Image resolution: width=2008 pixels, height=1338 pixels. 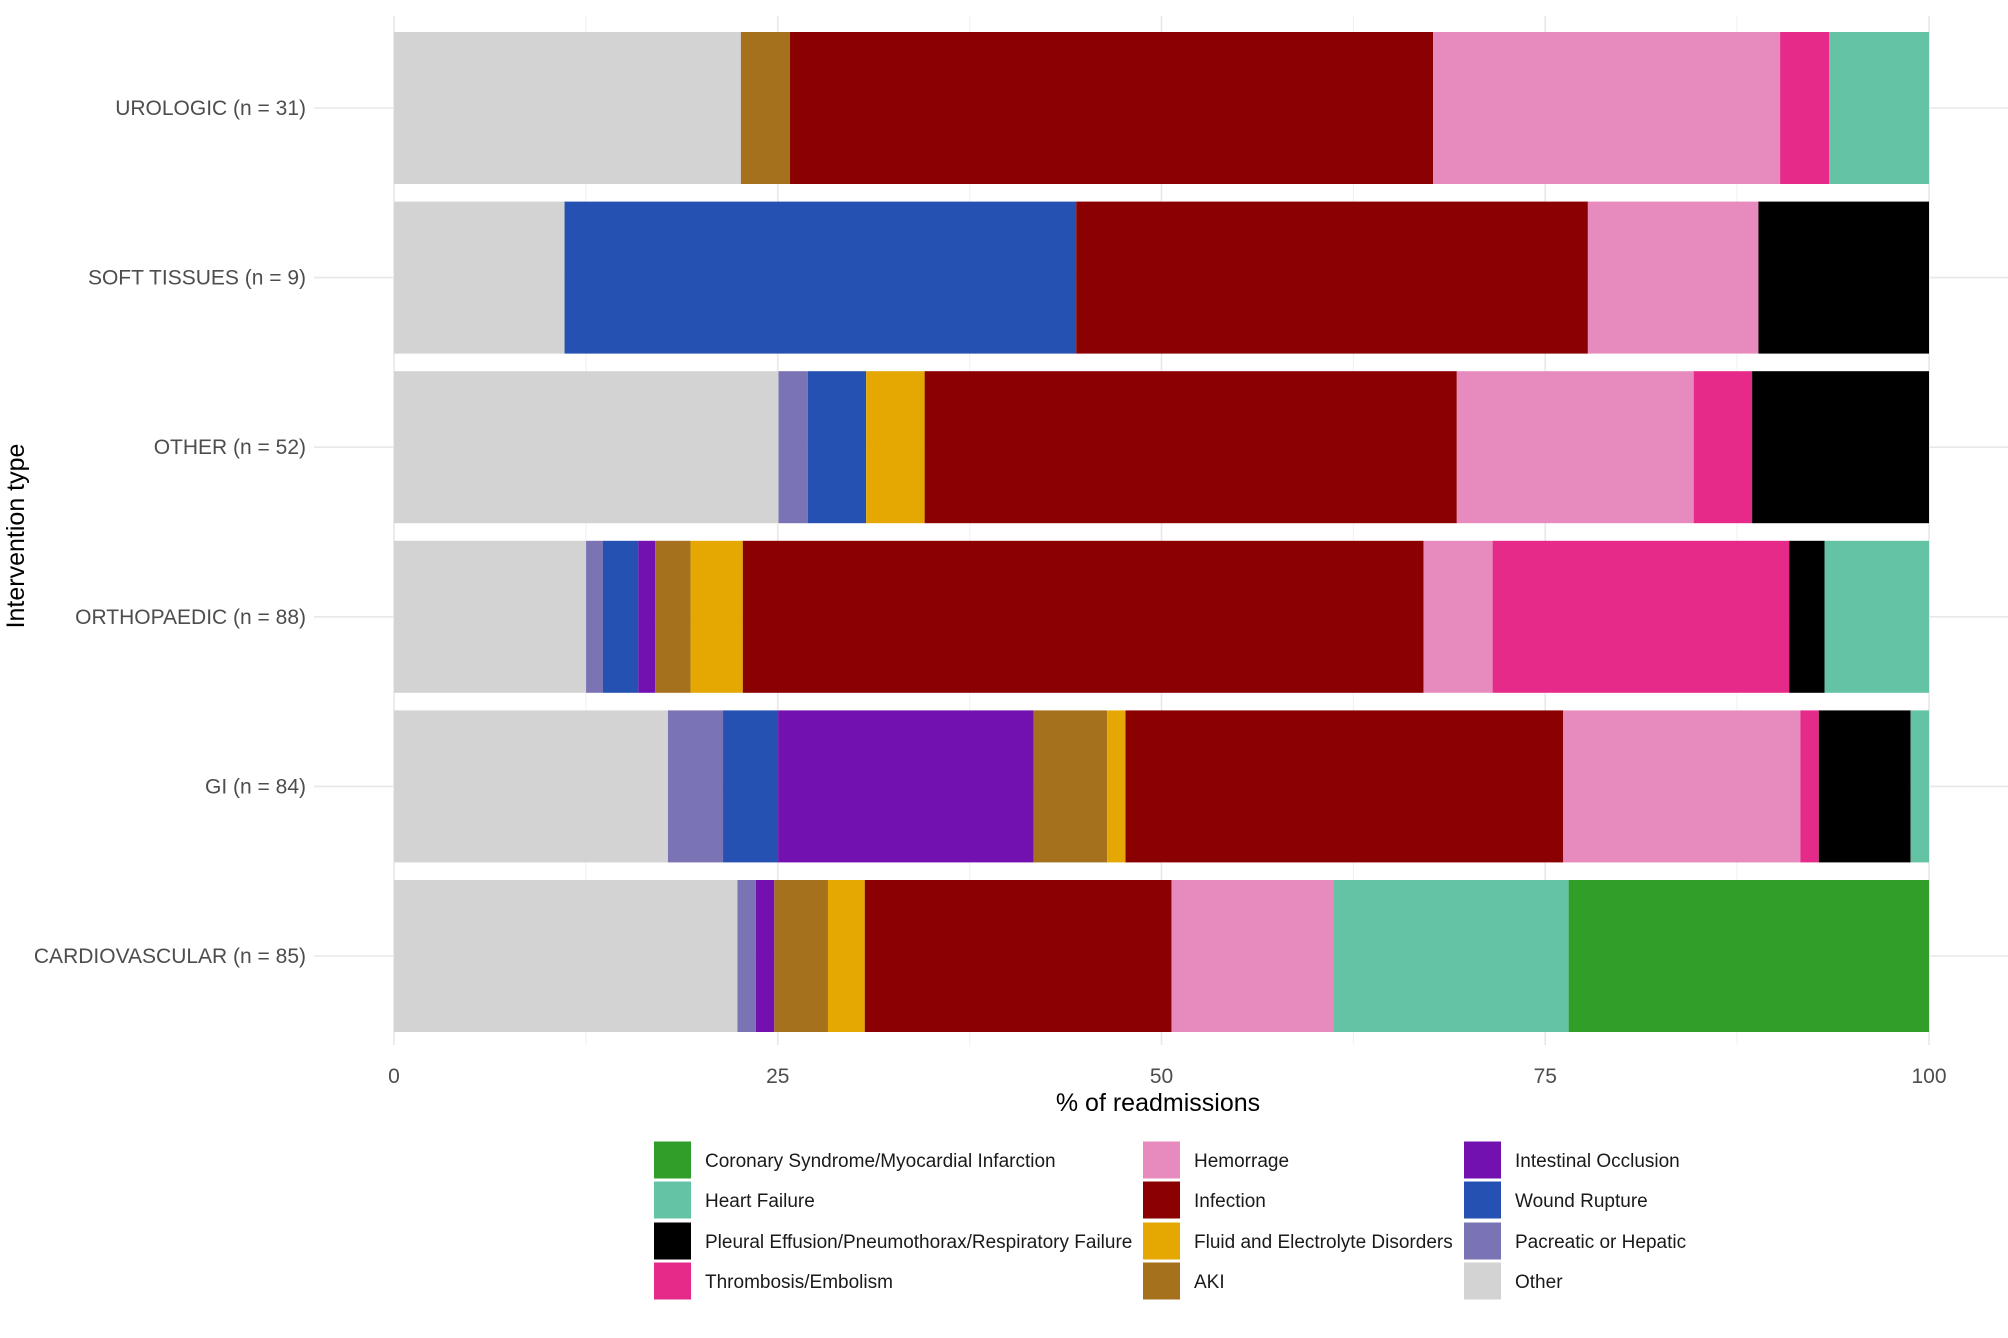 What do you see at coordinates (190, 617) in the screenshot?
I see `y-tick-label: ORTHOPAEDIC (n = 88)` at bounding box center [190, 617].